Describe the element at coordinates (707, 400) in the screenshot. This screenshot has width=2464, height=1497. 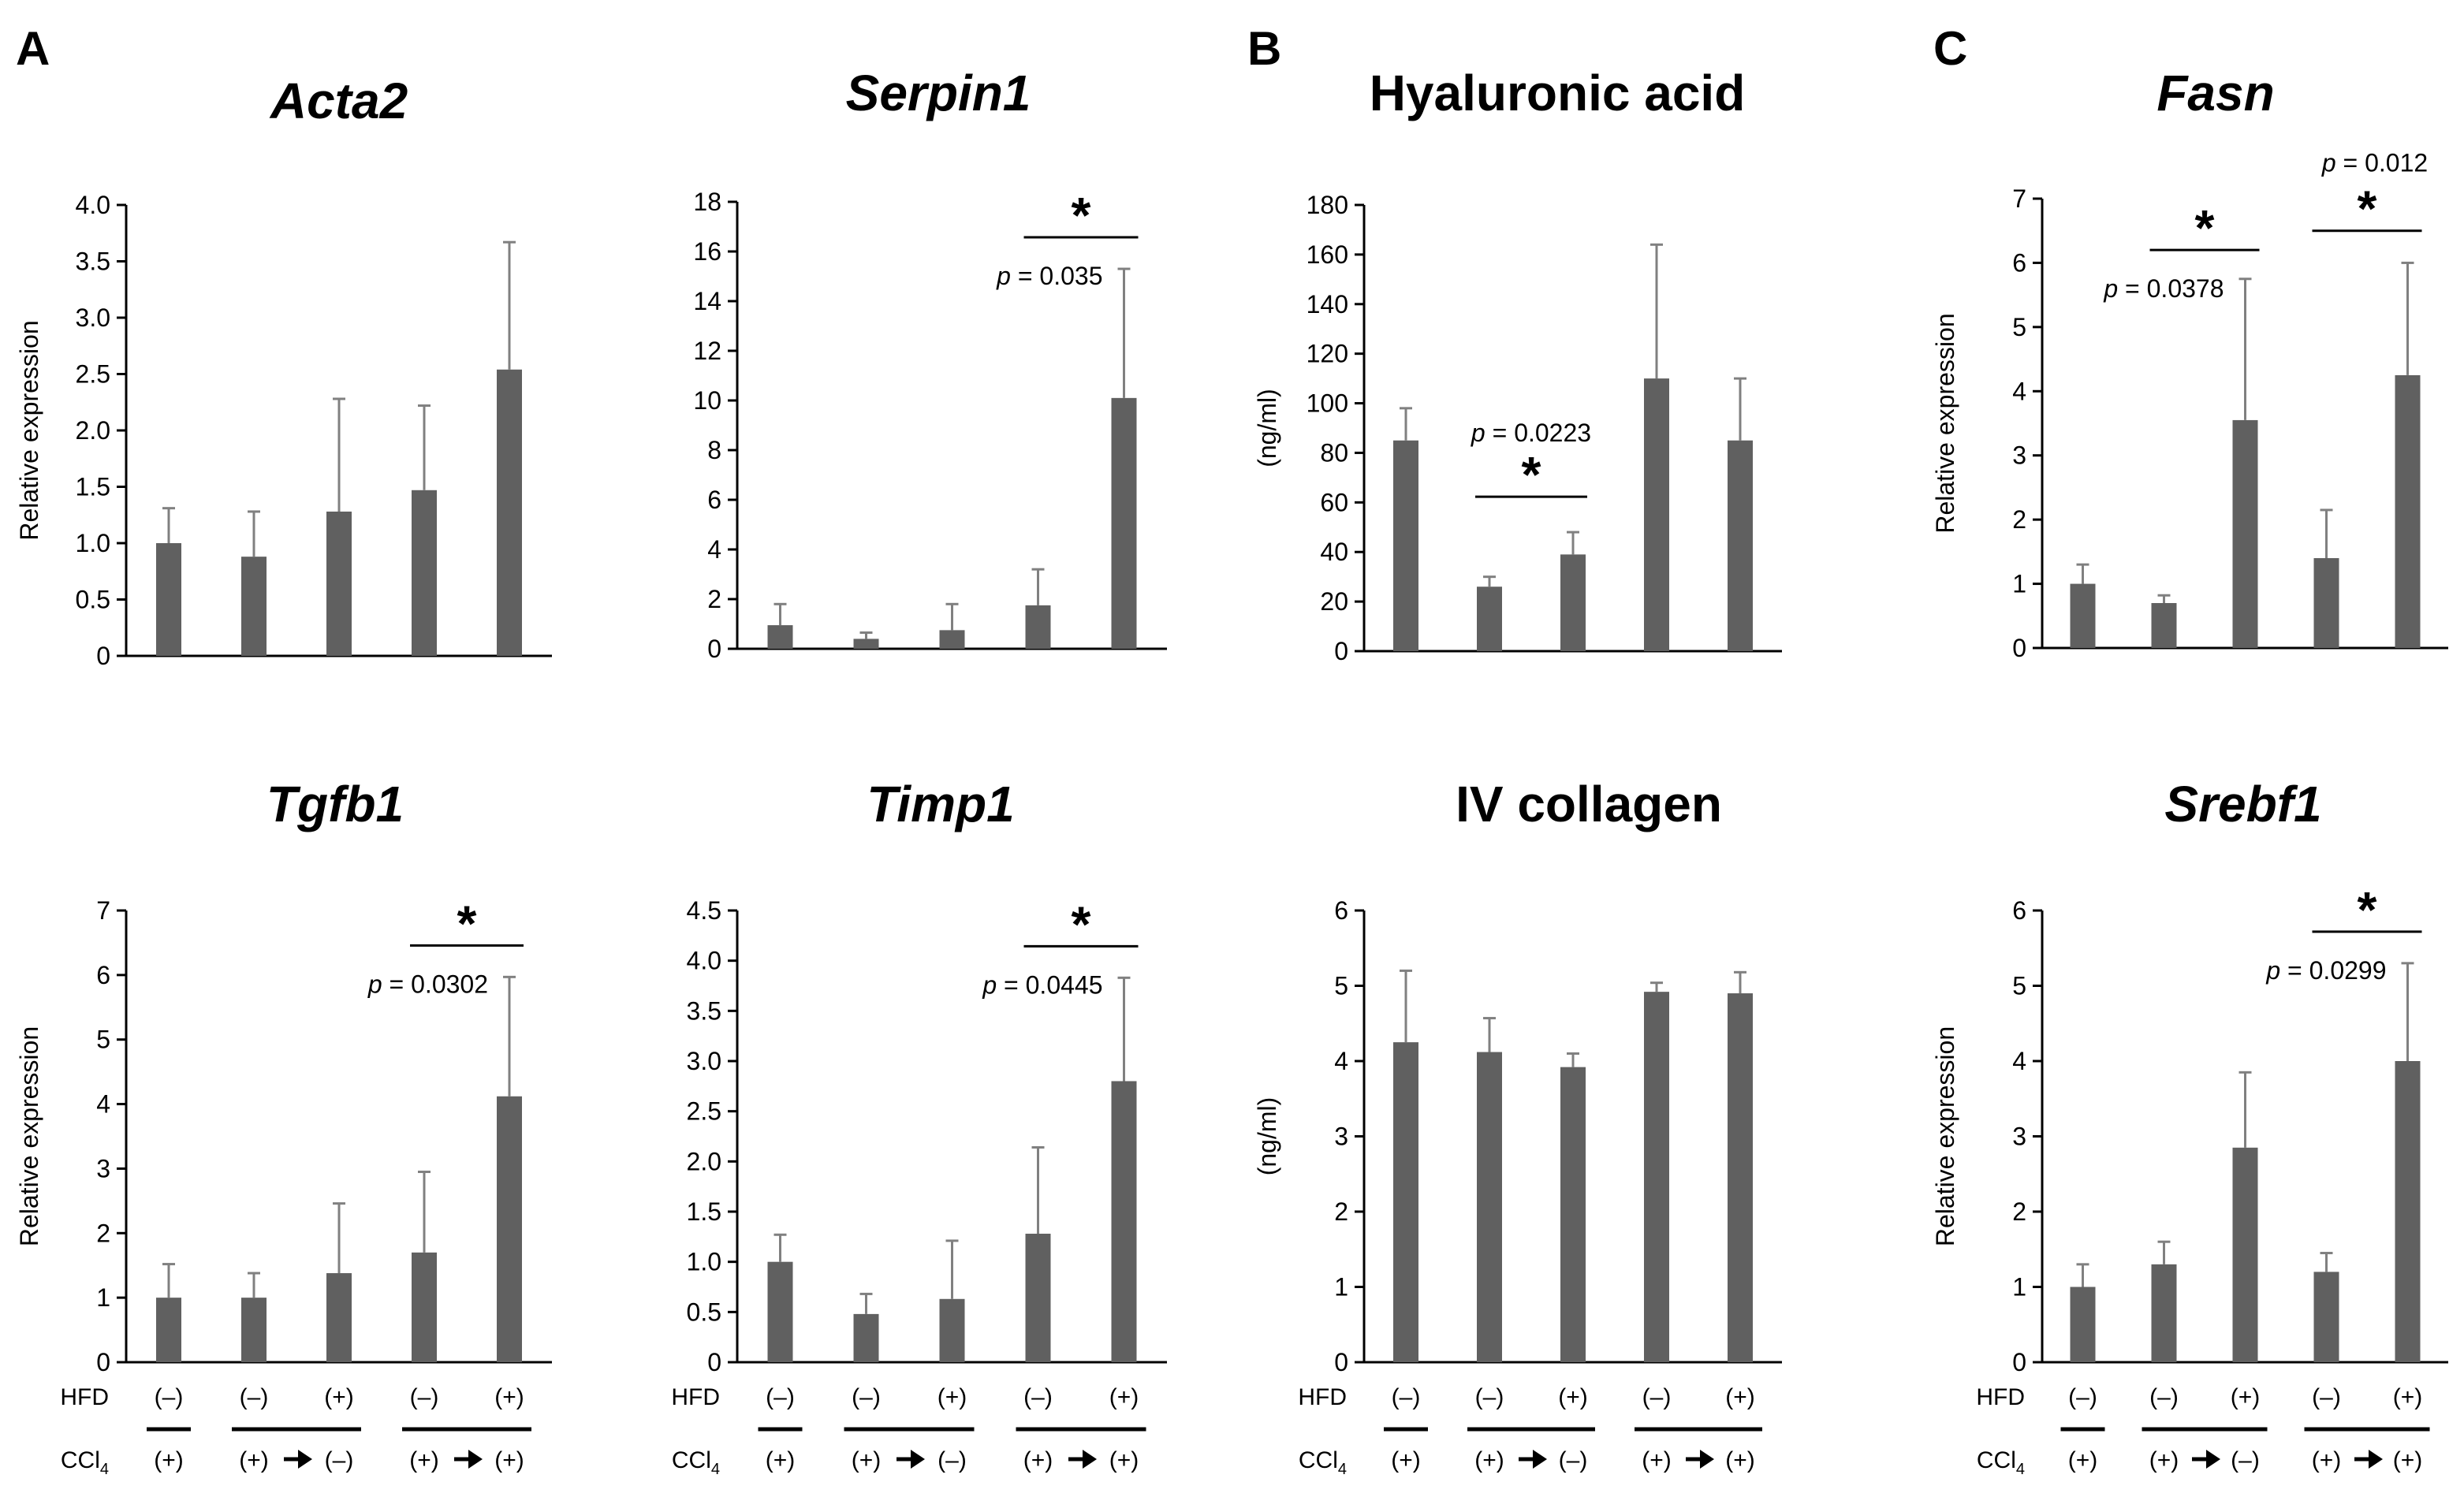
I see `y-tick-label: 10` at that location.